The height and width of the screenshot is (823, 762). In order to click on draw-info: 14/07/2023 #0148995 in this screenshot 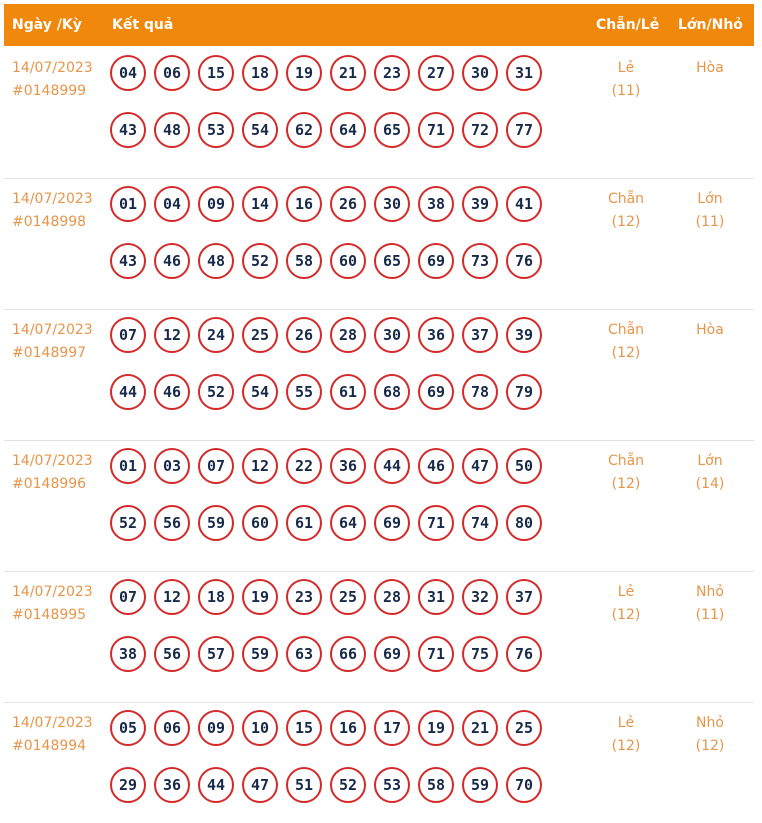, I will do `click(52, 604)`.